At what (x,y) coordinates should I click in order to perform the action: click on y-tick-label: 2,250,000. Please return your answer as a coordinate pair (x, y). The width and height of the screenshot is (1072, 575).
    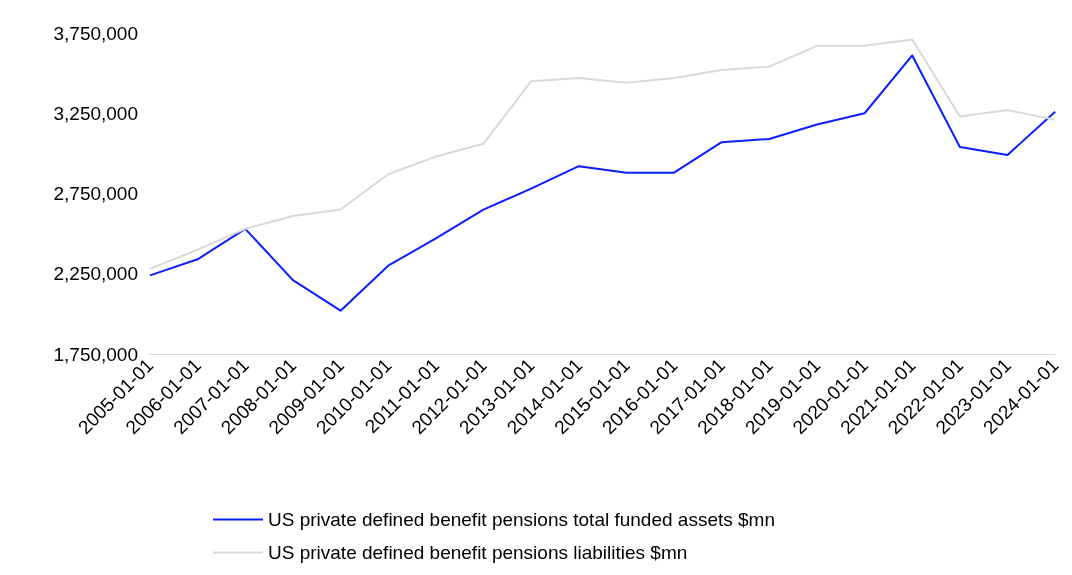
    Looking at the image, I should click on (95, 274).